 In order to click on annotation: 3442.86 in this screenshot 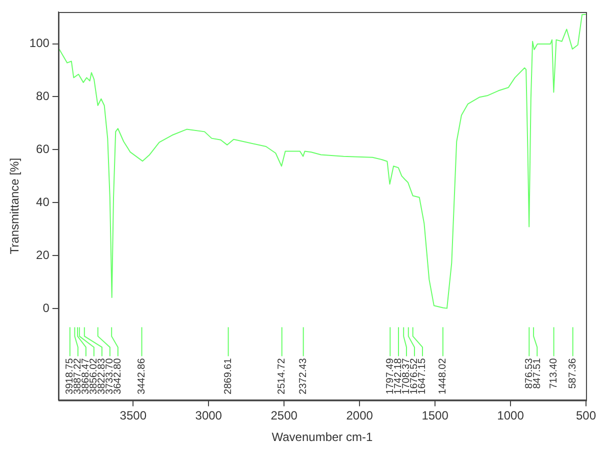, I will do `click(142, 376)`.